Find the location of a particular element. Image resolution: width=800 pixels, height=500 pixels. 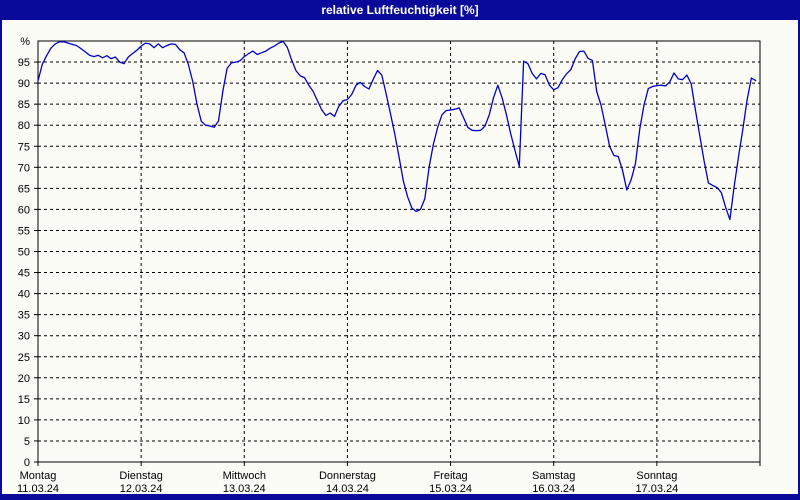

x-day-label: Mittwoch is located at coordinates (244, 476).